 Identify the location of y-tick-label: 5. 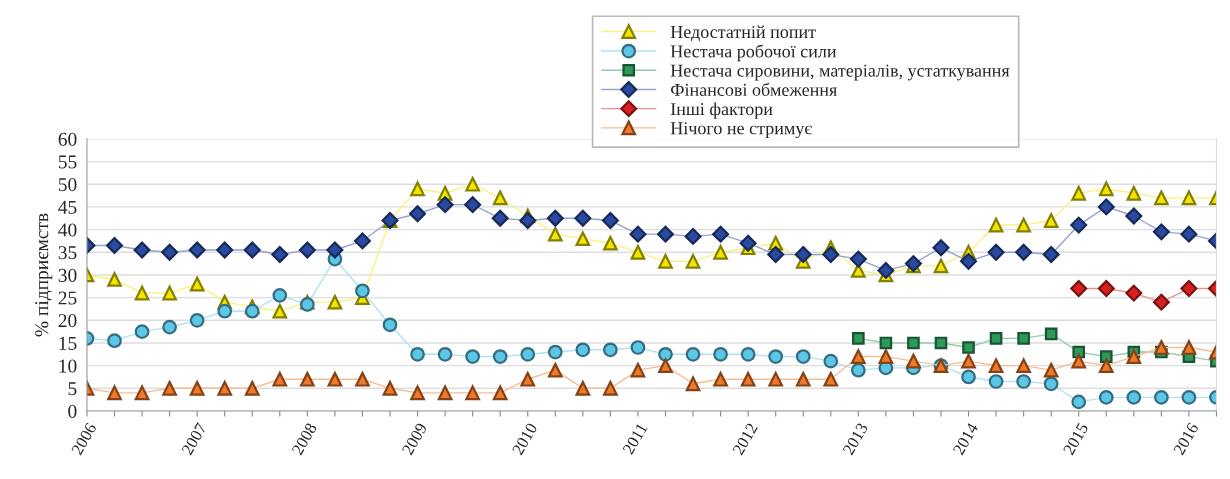
(72, 389).